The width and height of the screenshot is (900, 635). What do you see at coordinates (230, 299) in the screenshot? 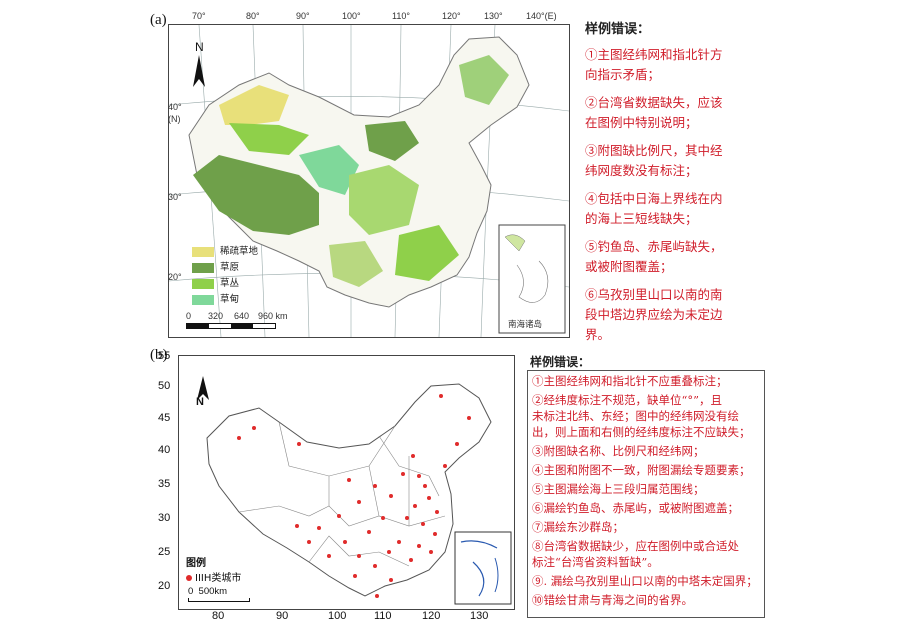
I see `legend-label: 草甸` at bounding box center [230, 299].